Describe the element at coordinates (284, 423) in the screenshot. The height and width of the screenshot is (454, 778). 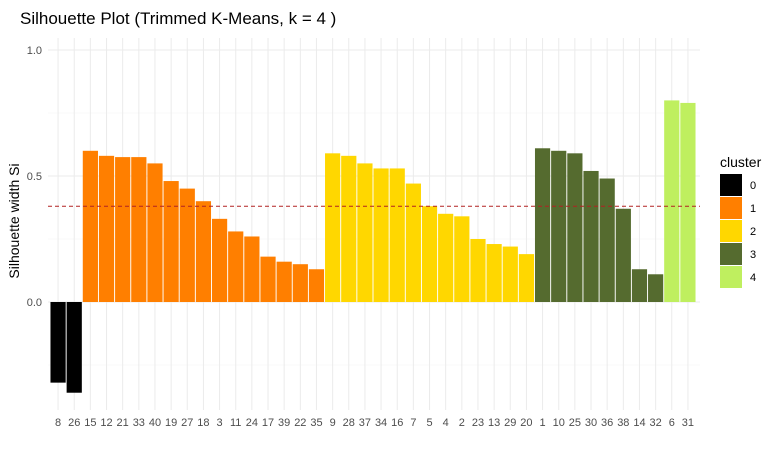
I see `x-tick-label: 39` at that location.